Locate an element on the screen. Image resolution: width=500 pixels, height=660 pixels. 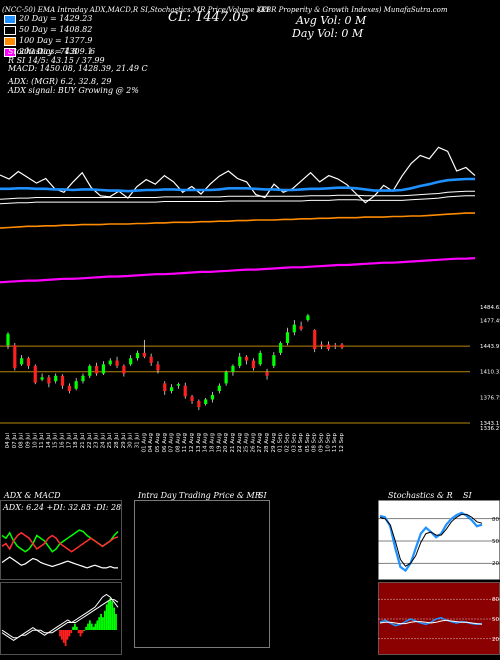
date-label: 09 Sep is located at coordinates (322, 443).